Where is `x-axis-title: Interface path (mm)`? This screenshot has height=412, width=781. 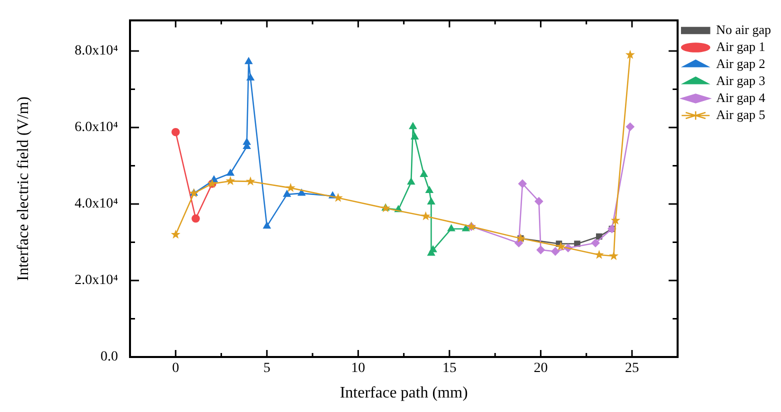 x-axis-title: Interface path (mm) is located at coordinates (404, 393).